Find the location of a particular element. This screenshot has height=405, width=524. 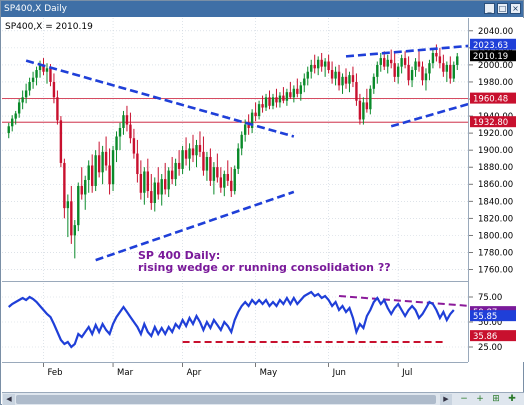

window-title: SP400,X Daily is located at coordinates (35, 9).